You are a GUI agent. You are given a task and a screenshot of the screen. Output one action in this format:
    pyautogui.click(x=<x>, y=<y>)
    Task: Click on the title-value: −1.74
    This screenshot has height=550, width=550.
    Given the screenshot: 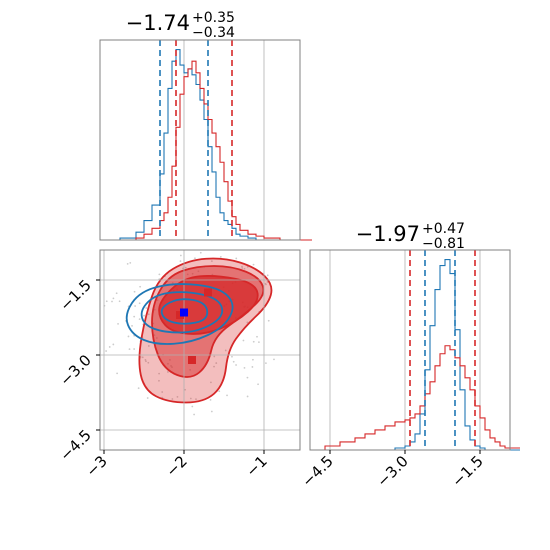 What is the action you would take?
    pyautogui.click(x=158, y=23)
    